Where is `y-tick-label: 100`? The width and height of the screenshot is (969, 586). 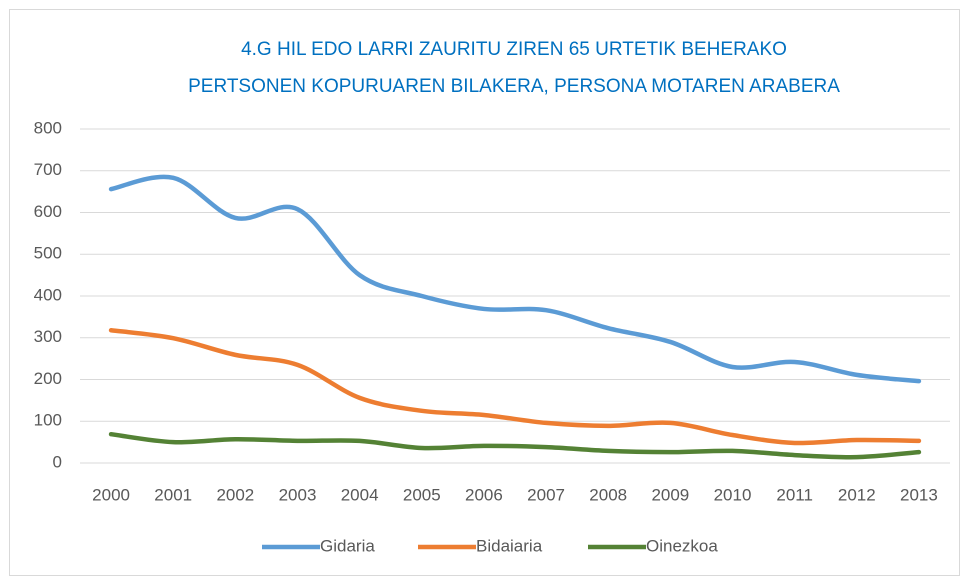 y-tick-label: 100 is located at coordinates (48, 420).